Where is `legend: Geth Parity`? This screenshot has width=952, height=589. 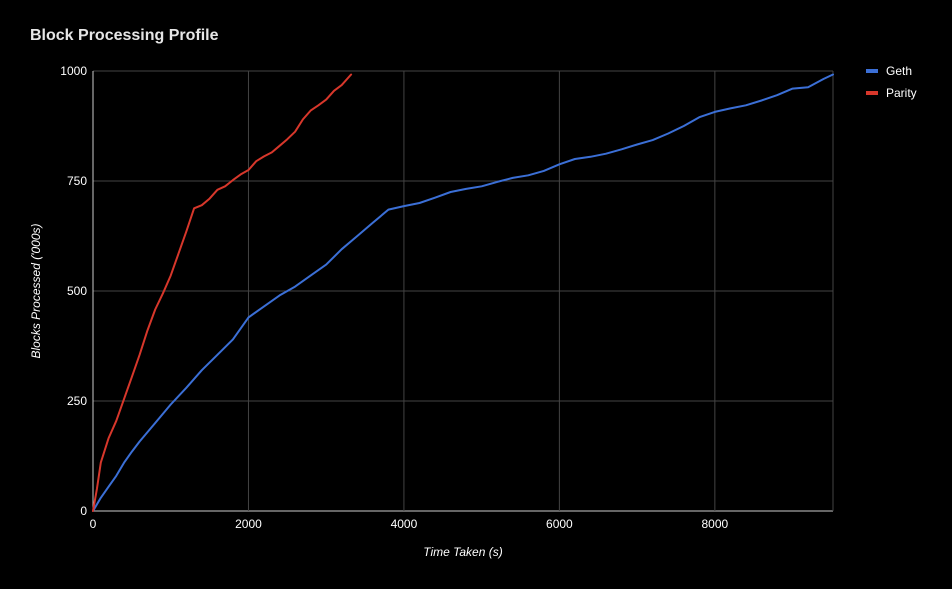 legend: Geth Parity is located at coordinates (891, 82).